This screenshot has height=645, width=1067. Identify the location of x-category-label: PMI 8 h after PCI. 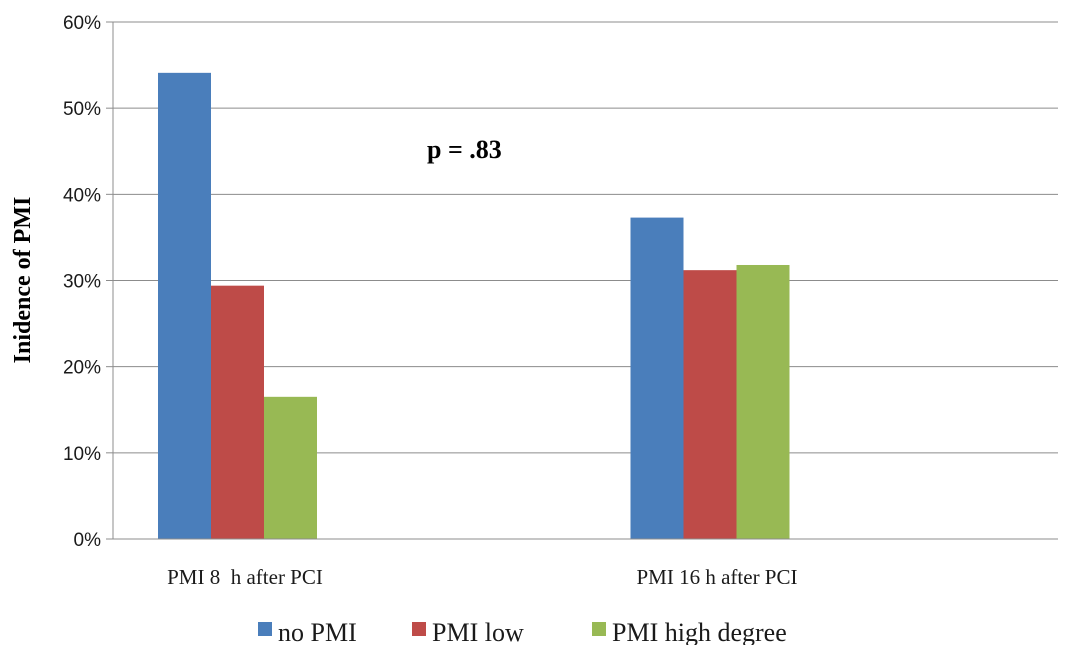
(245, 577).